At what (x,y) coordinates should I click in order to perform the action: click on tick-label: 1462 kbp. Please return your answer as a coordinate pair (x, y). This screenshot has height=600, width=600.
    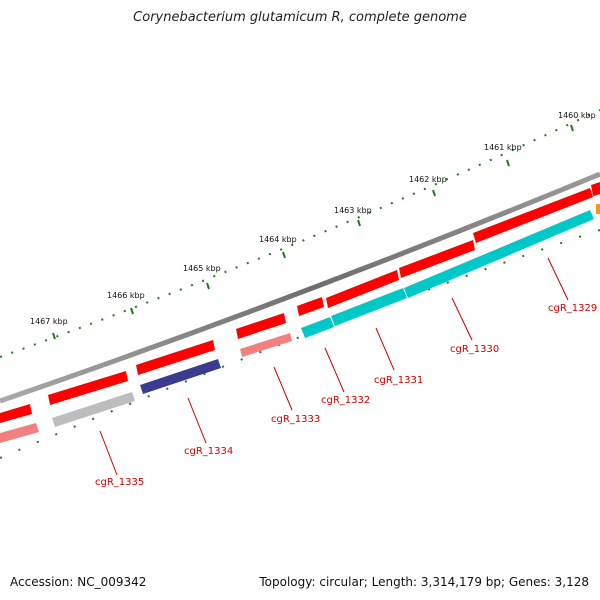
    Looking at the image, I should click on (428, 179).